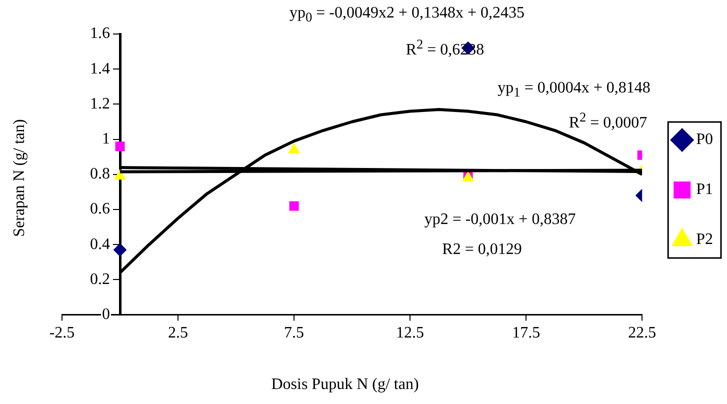 Image resolution: width=727 pixels, height=404 pixels. What do you see at coordinates (100, 244) in the screenshot?
I see `y-tick-label: 0.4` at bounding box center [100, 244].